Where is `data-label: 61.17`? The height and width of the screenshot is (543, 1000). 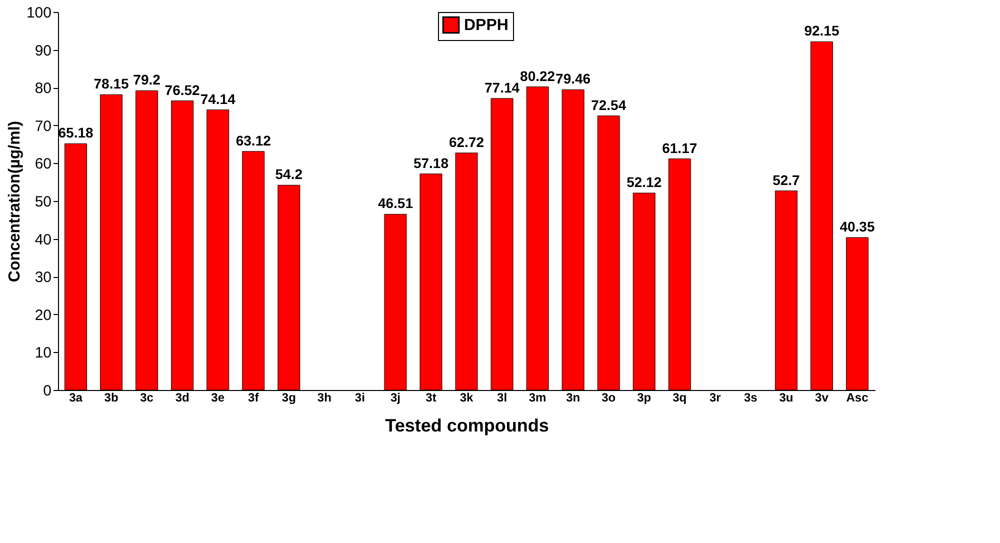
data-label: 61.17 is located at coordinates (680, 148).